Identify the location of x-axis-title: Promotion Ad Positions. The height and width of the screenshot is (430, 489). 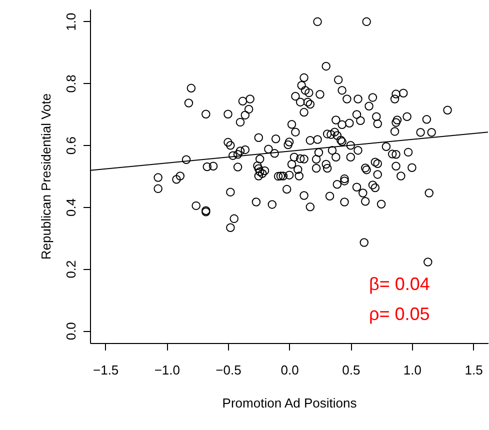
(290, 403).